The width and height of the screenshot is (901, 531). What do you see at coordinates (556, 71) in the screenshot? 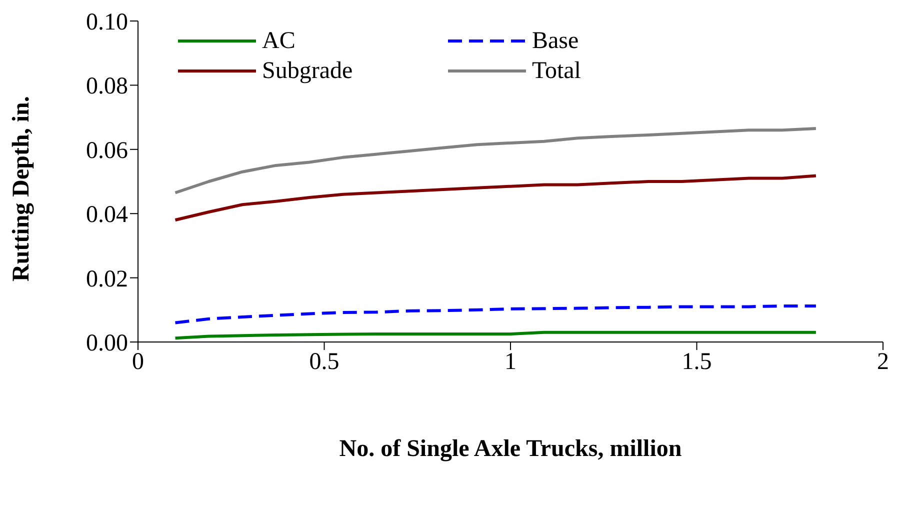
I see `legend-label: Total` at bounding box center [556, 71].